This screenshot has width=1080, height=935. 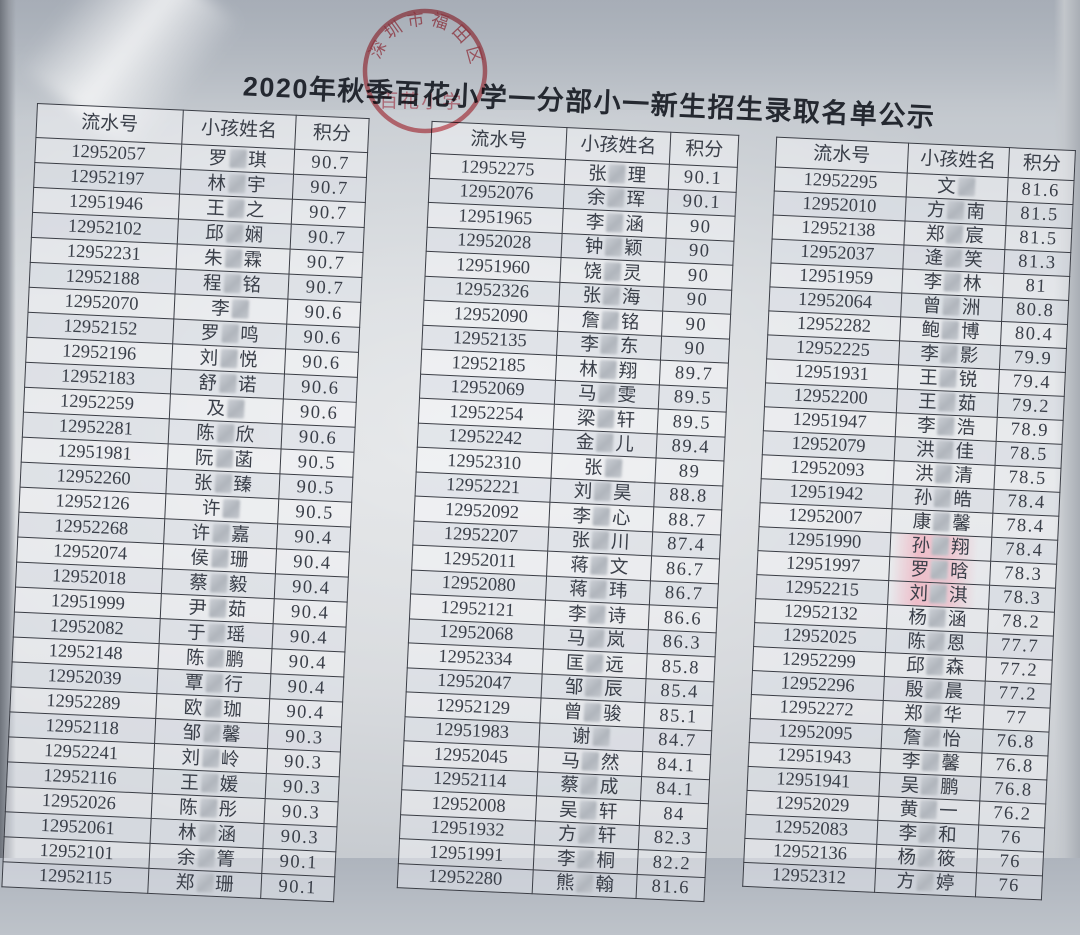 What do you see at coordinates (694, 374) in the screenshot?
I see `score-cell: 89.7` at bounding box center [694, 374].